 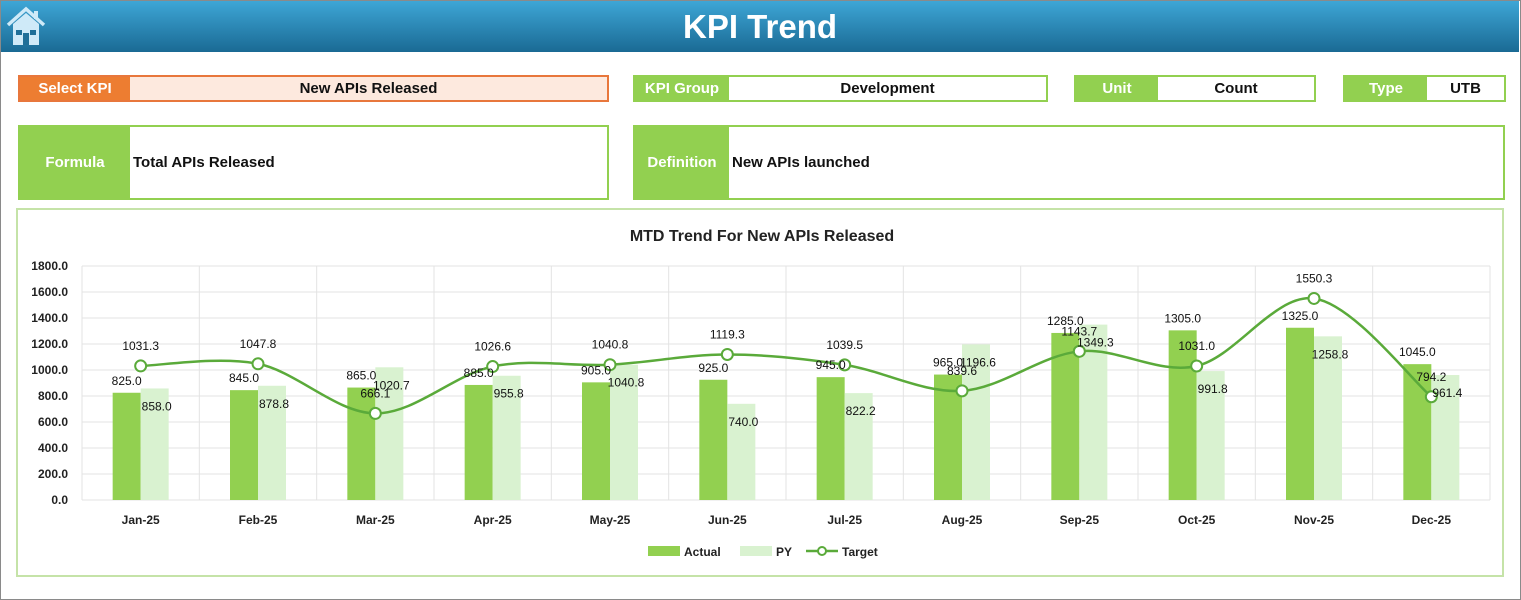 What do you see at coordinates (49, 344) in the screenshot?
I see `y-tick-label: 1200.0` at bounding box center [49, 344].